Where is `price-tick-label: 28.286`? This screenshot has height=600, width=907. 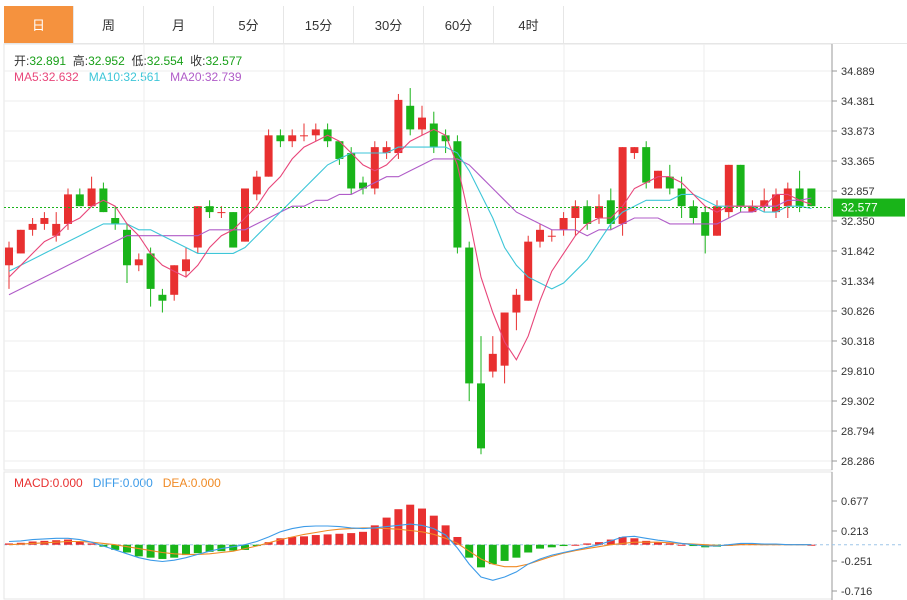
price-tick-label: 28.286 is located at coordinates (858, 462).